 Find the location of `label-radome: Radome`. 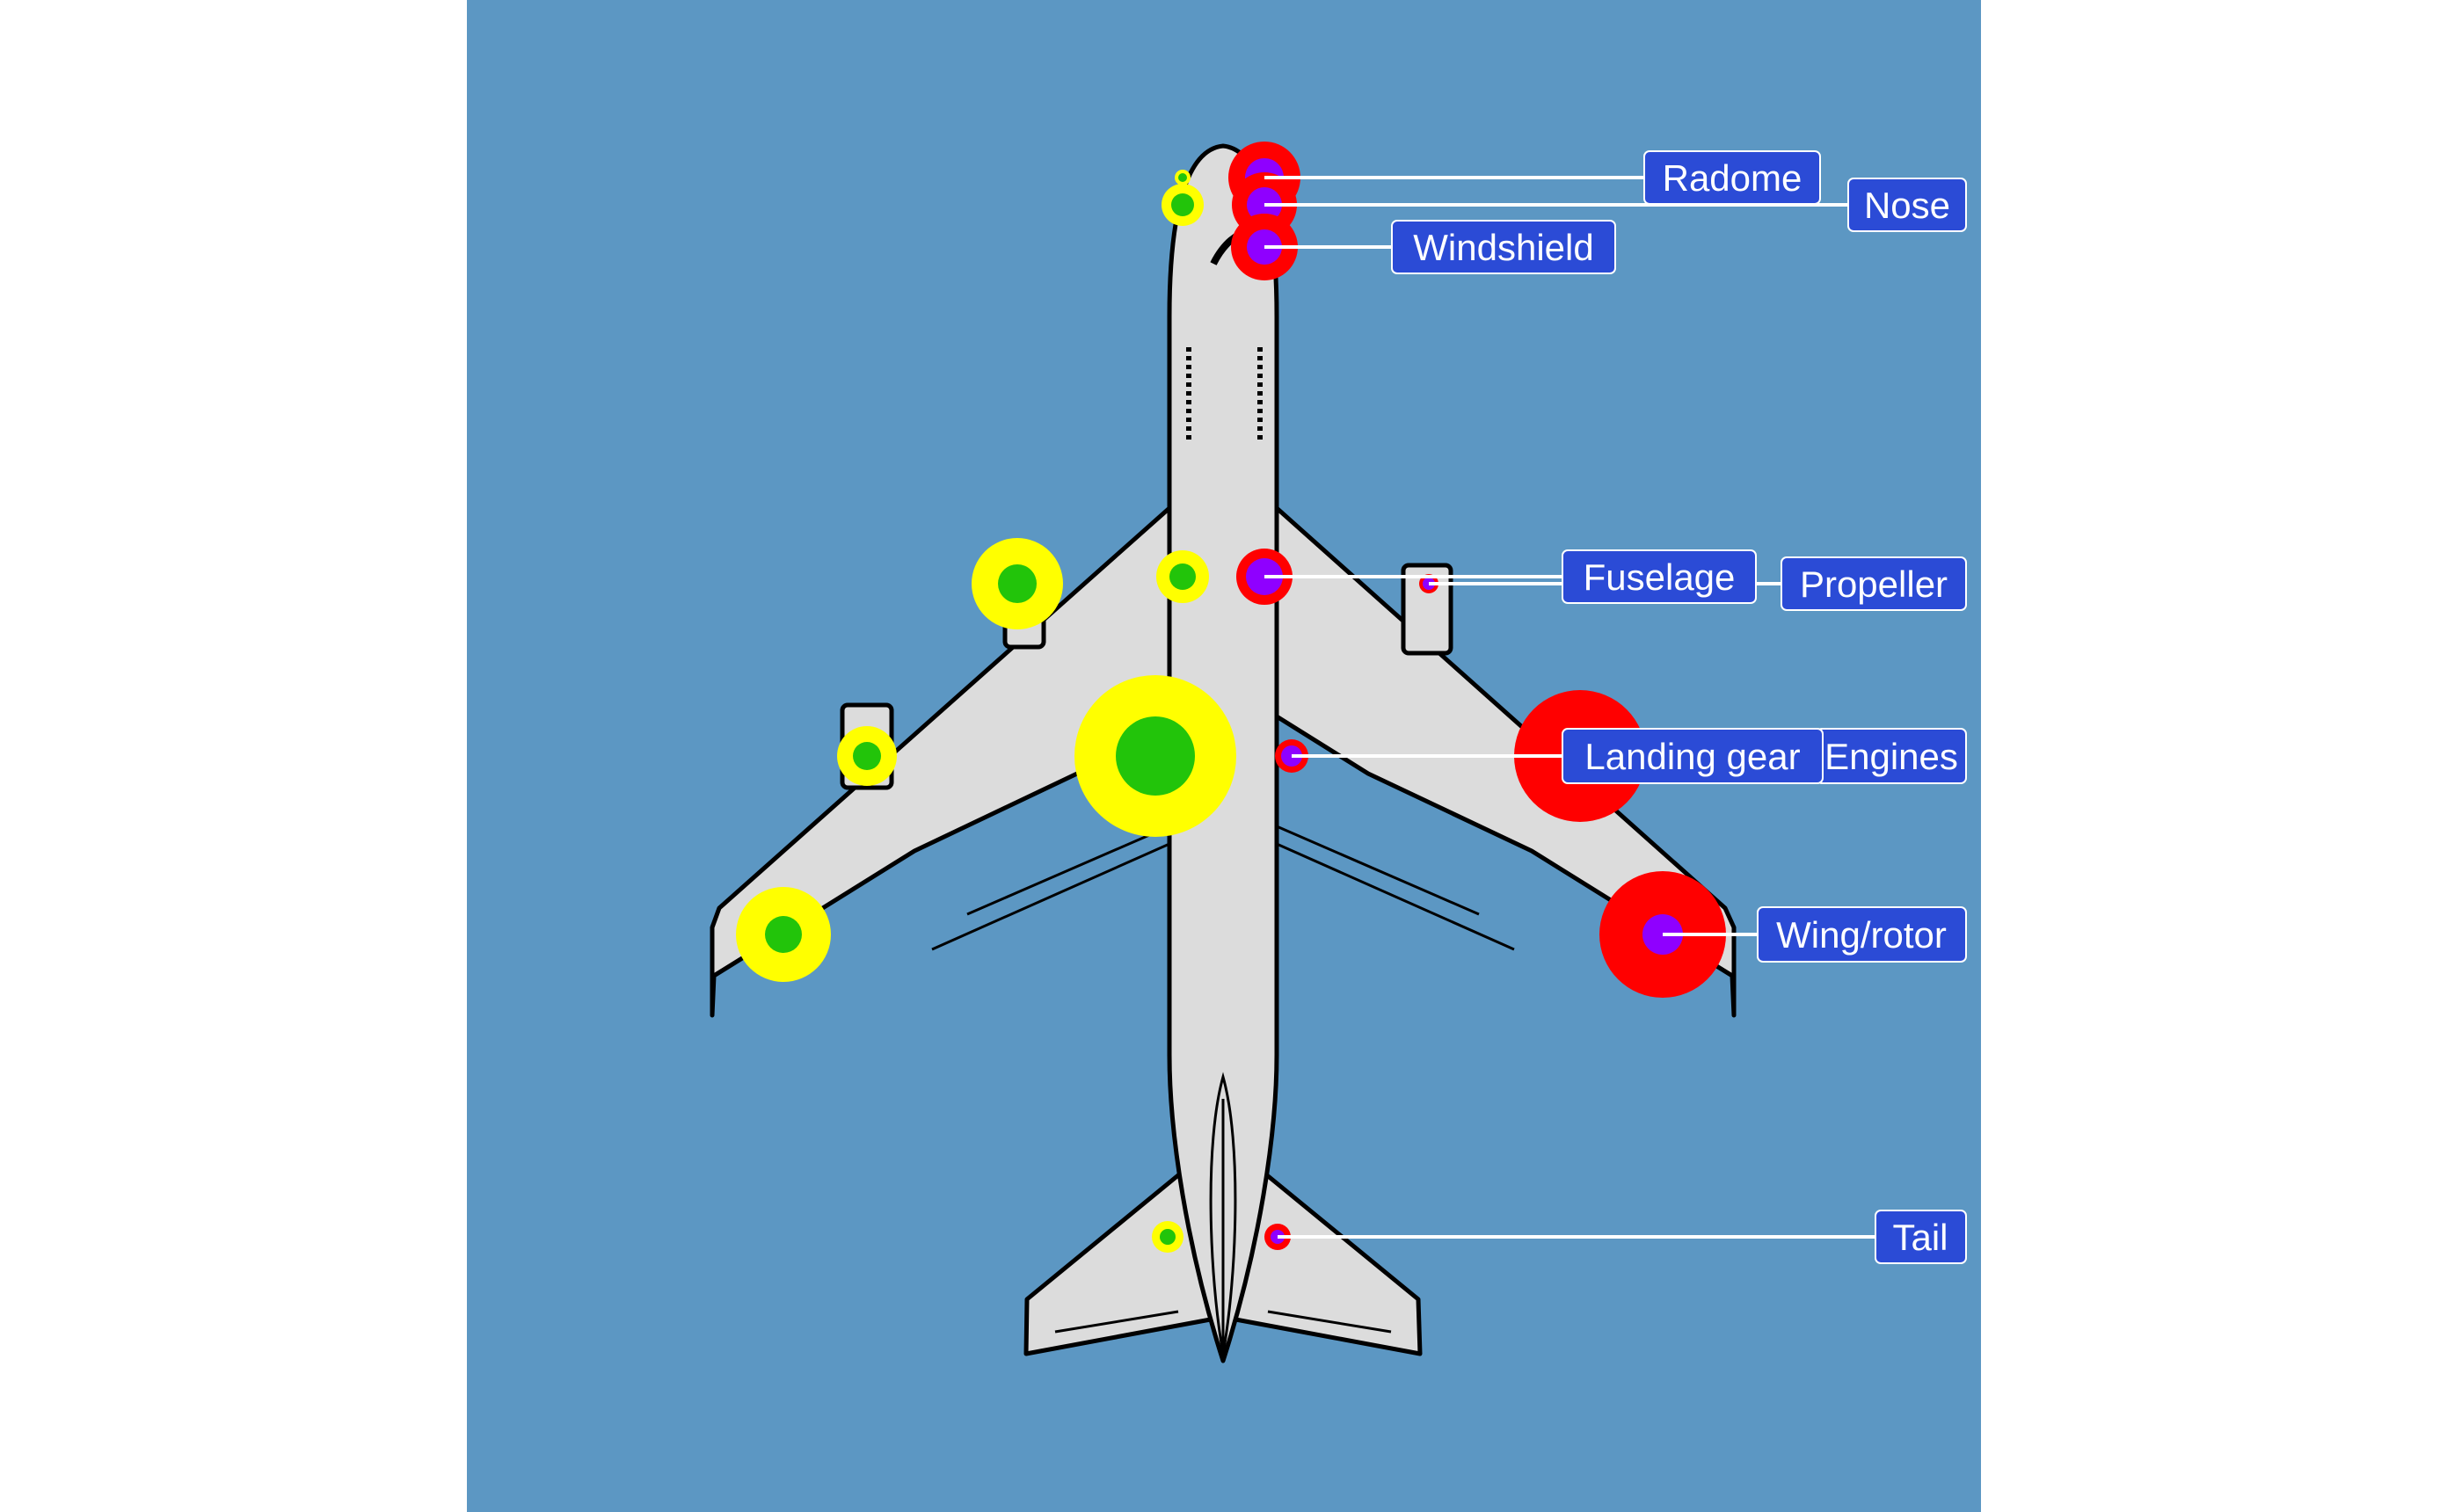

label-radome: Radome is located at coordinates (1732, 178).